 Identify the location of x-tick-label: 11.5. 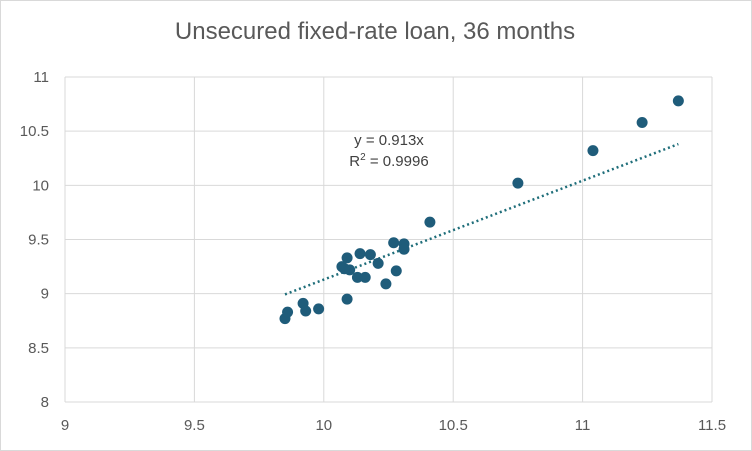
(712, 425).